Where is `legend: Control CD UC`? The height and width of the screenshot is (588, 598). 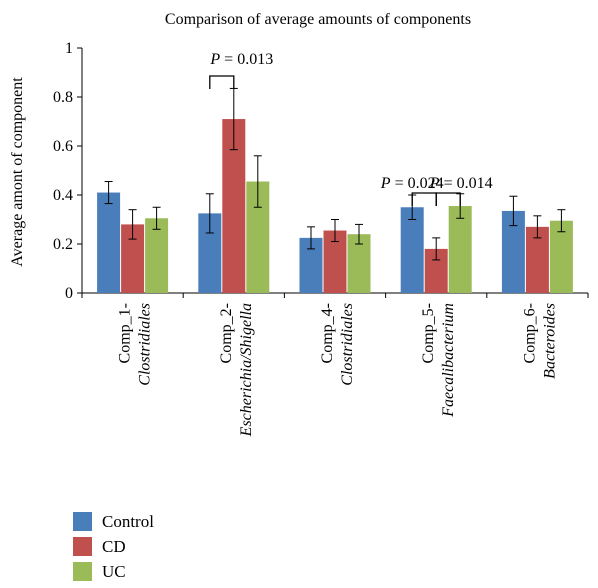
legend: Control CD UC is located at coordinates (113, 546).